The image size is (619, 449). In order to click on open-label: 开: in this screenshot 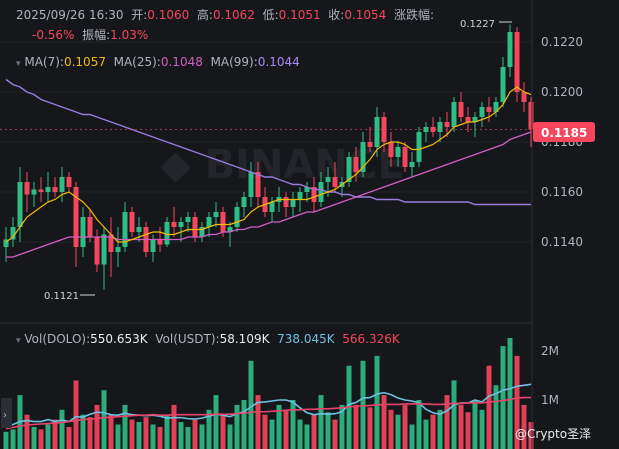, I will do `click(139, 15)`.